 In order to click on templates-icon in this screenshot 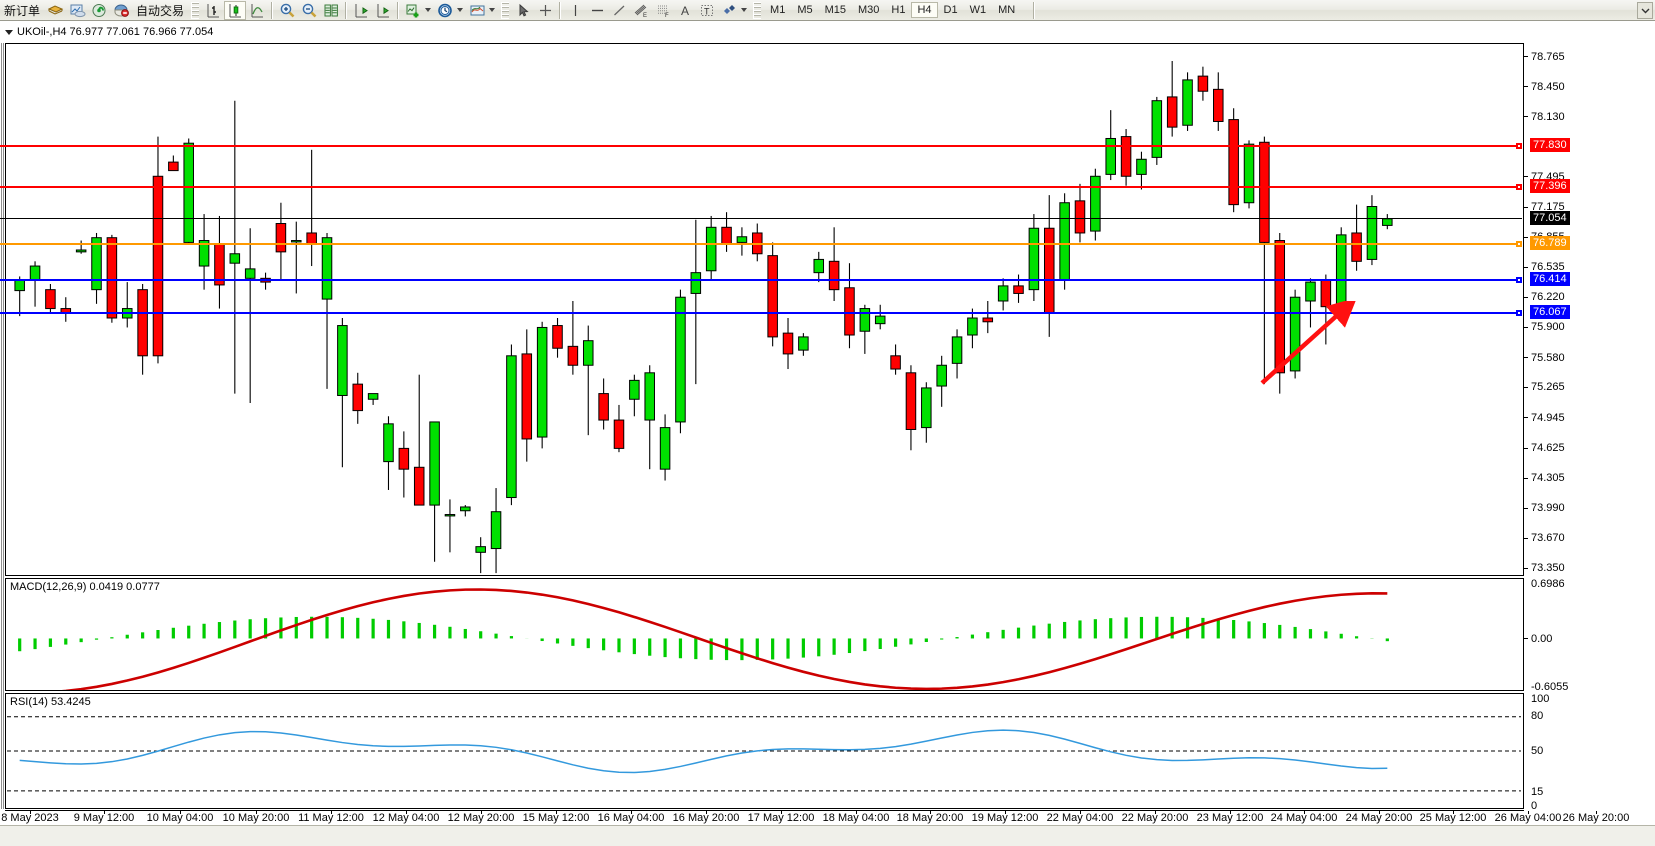, I will do `click(477, 10)`.